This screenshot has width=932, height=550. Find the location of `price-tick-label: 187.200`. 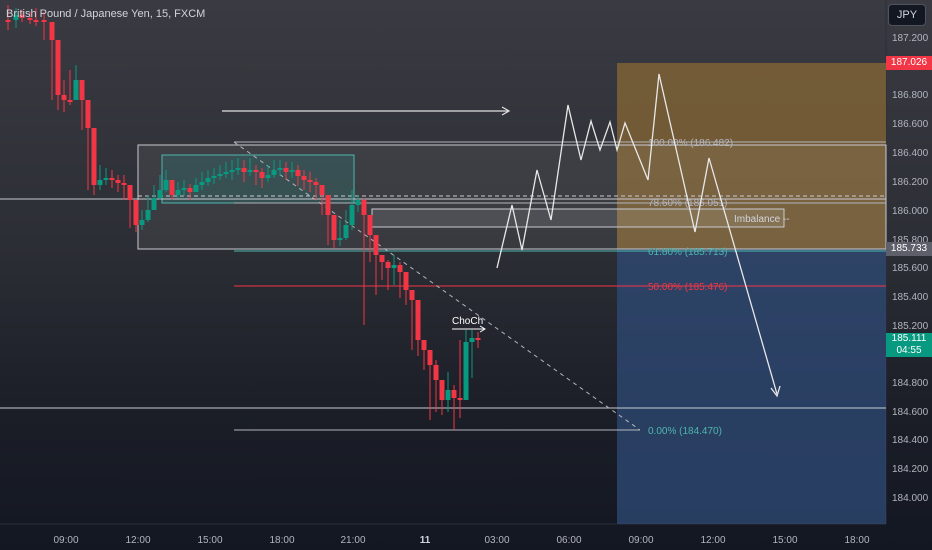

price-tick-label: 187.200 is located at coordinates (910, 38).